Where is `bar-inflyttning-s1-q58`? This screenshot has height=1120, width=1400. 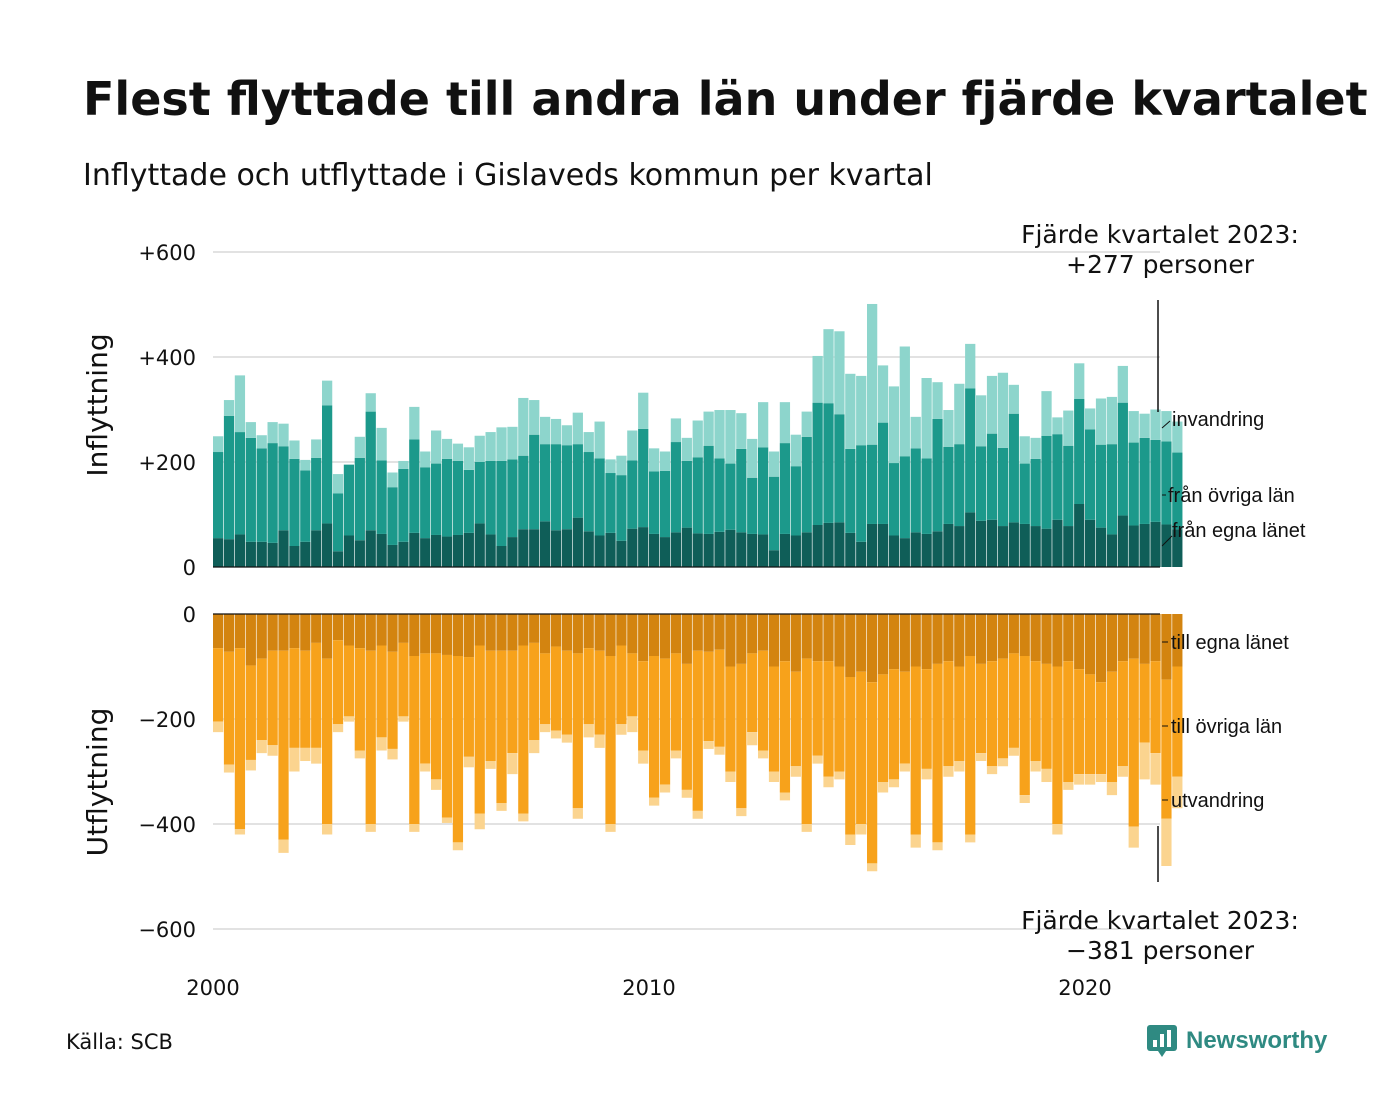 bar-inflyttning-s1-q58 is located at coordinates (850, 490).